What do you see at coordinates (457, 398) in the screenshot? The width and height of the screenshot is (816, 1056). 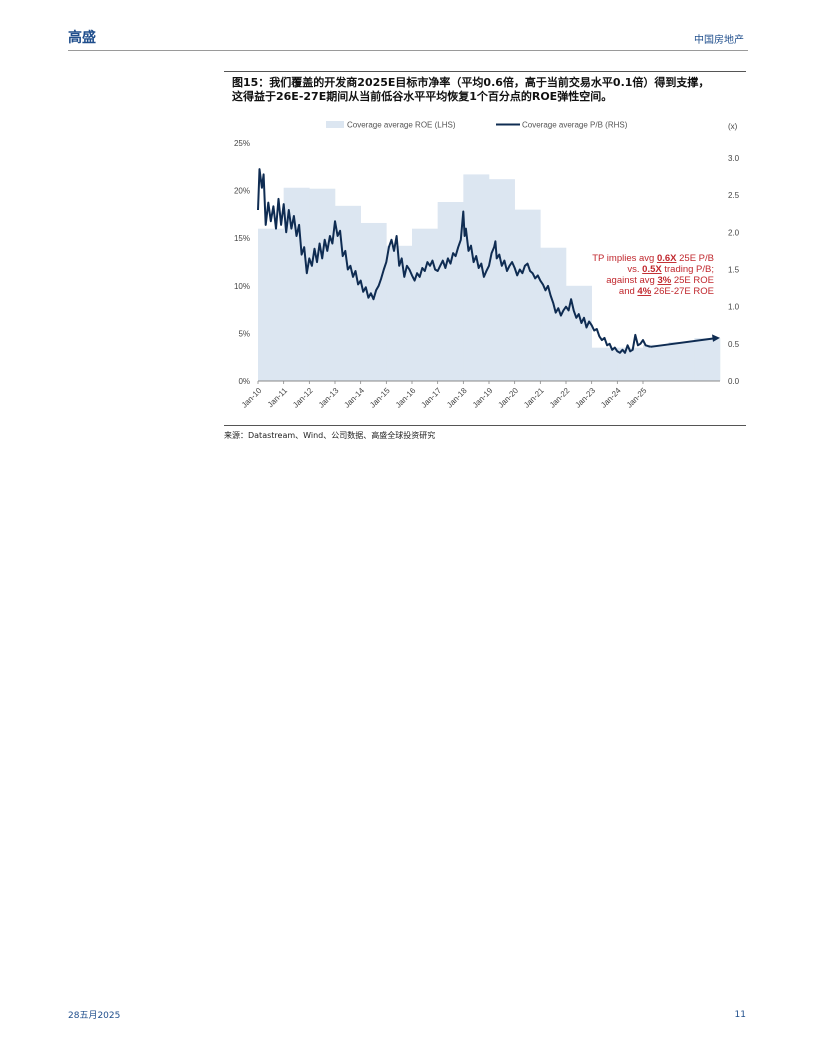 I see `x-tick-label: Jan-18` at bounding box center [457, 398].